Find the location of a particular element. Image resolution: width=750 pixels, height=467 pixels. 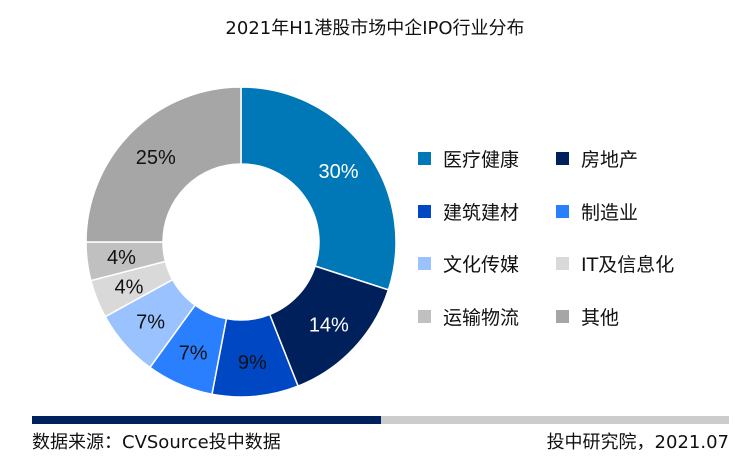

legend-label: 建筑建材 is located at coordinates (481, 212).